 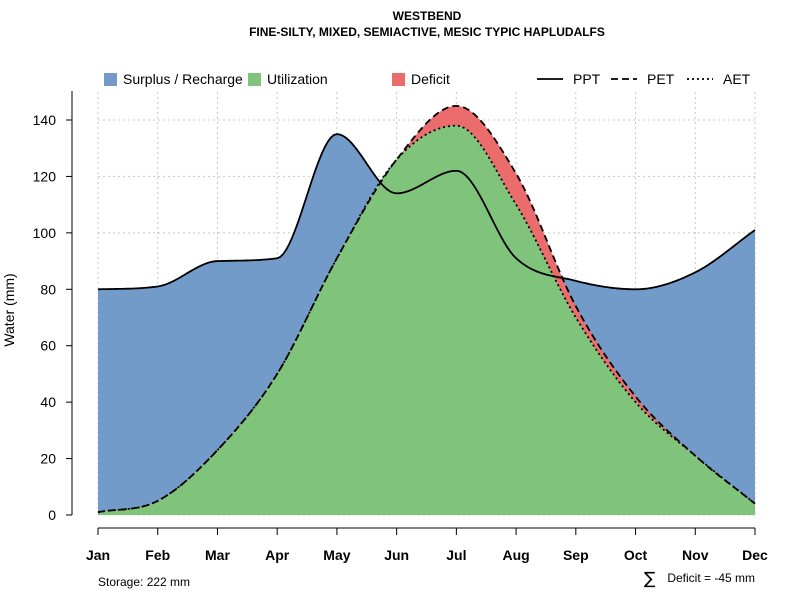 I want to click on legend-label: Surplus / Recharge, so click(x=183, y=79).